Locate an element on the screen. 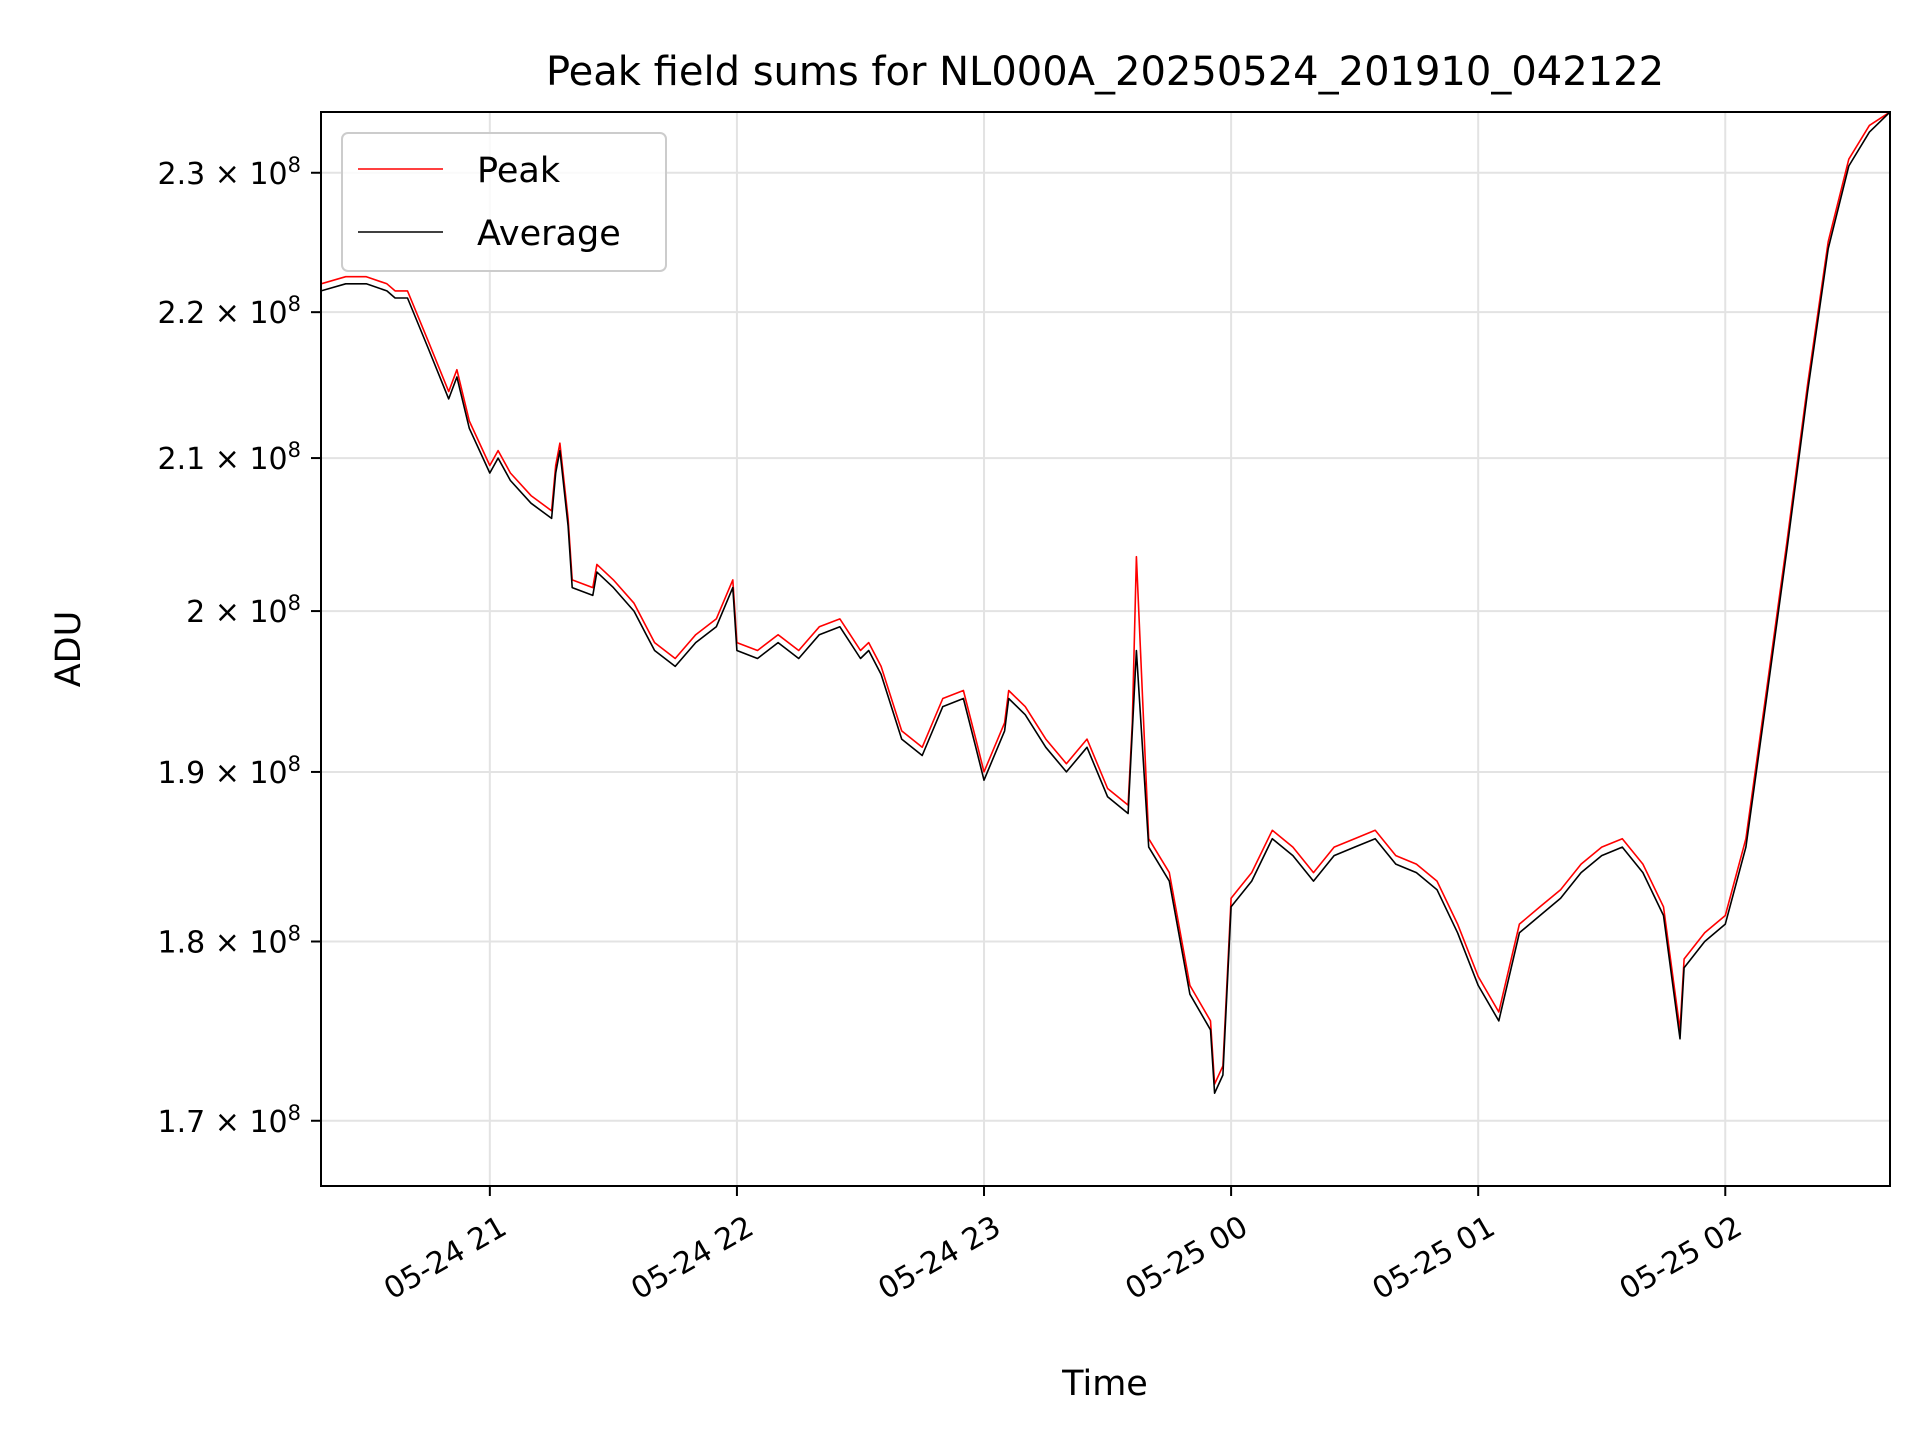 The width and height of the screenshot is (1920, 1440). y-tick-mantissa: 2 is located at coordinates (195, 612).